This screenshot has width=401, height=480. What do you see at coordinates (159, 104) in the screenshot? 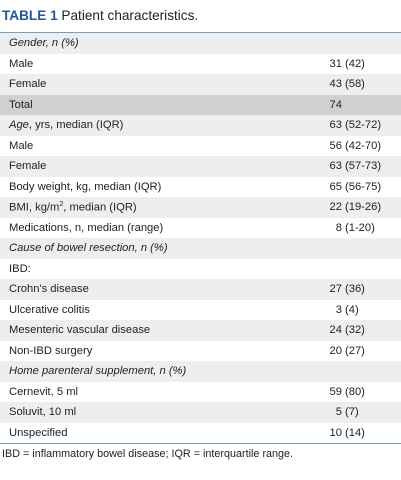
I see `row-label: Total` at bounding box center [159, 104].